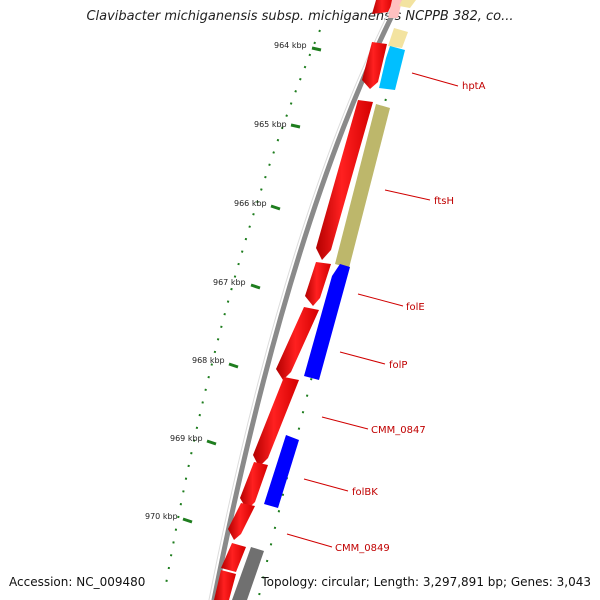 The height and width of the screenshot is (600, 600). I want to click on scale-label-966: 966 kbp, so click(250, 203).